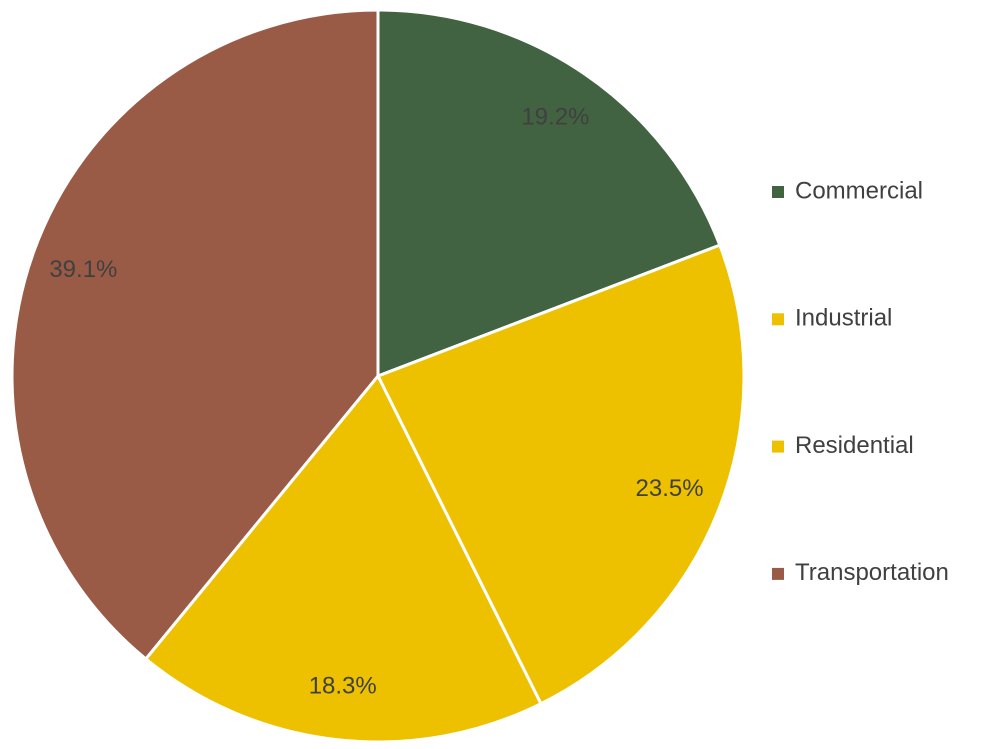  Describe the element at coordinates (872, 572) in the screenshot. I see `legend-label: Transportation` at that location.